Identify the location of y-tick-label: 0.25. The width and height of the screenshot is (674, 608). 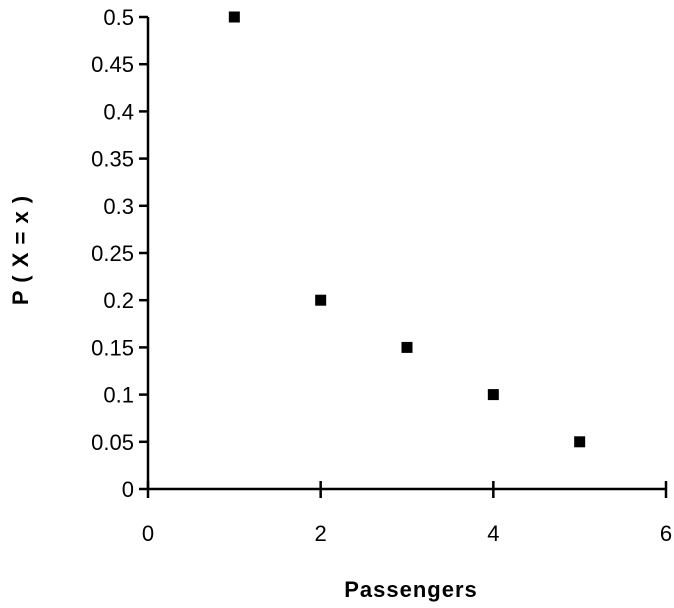
(112, 253).